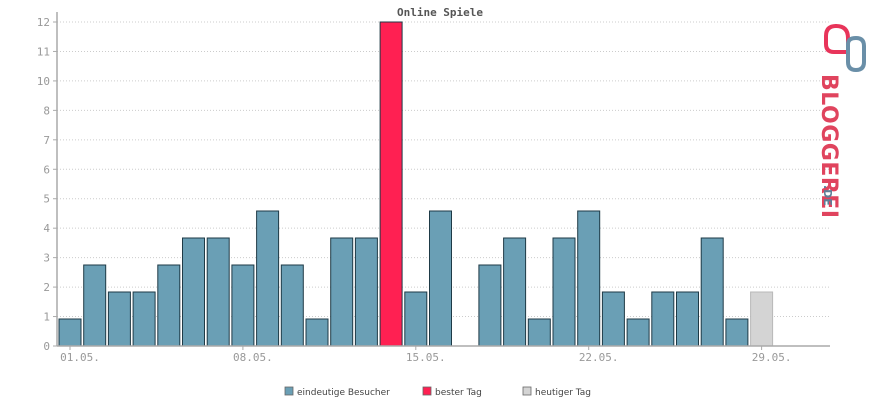 The width and height of the screenshot is (870, 400). I want to click on x-tick-label: 08.05., so click(253, 357).